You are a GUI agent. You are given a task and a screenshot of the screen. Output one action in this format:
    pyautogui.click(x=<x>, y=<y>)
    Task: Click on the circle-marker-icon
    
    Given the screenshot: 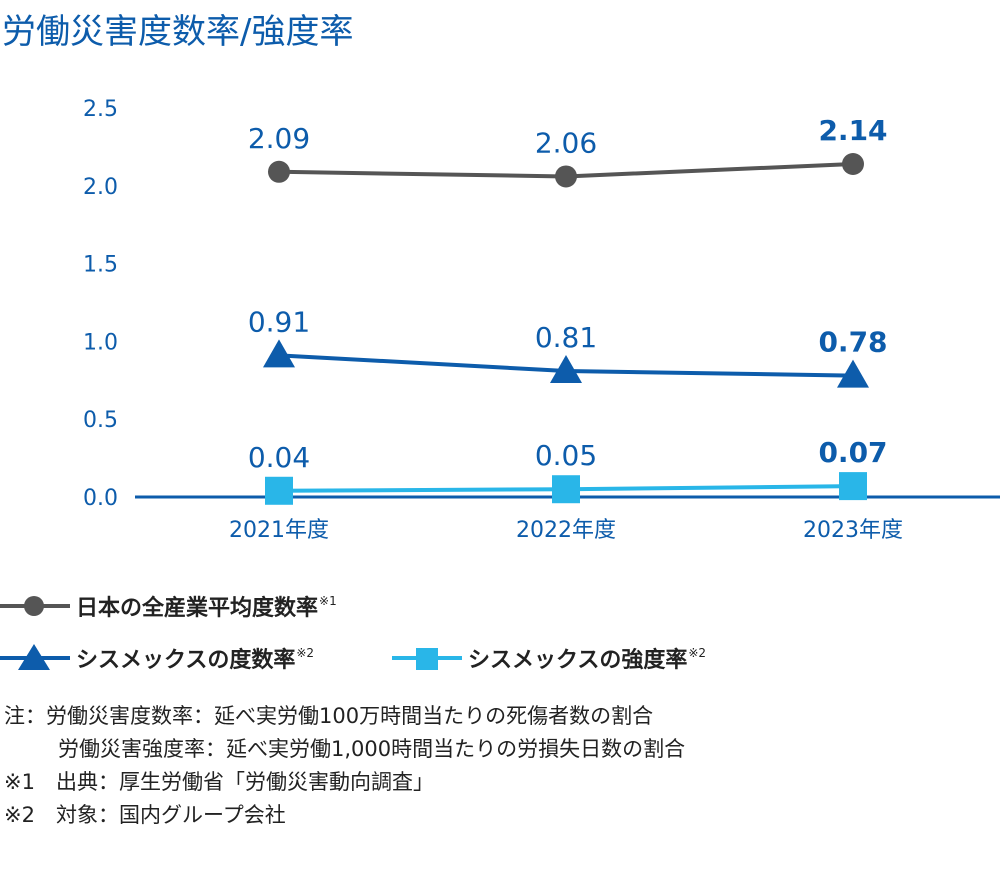 What is the action you would take?
    pyautogui.click(x=35, y=606)
    